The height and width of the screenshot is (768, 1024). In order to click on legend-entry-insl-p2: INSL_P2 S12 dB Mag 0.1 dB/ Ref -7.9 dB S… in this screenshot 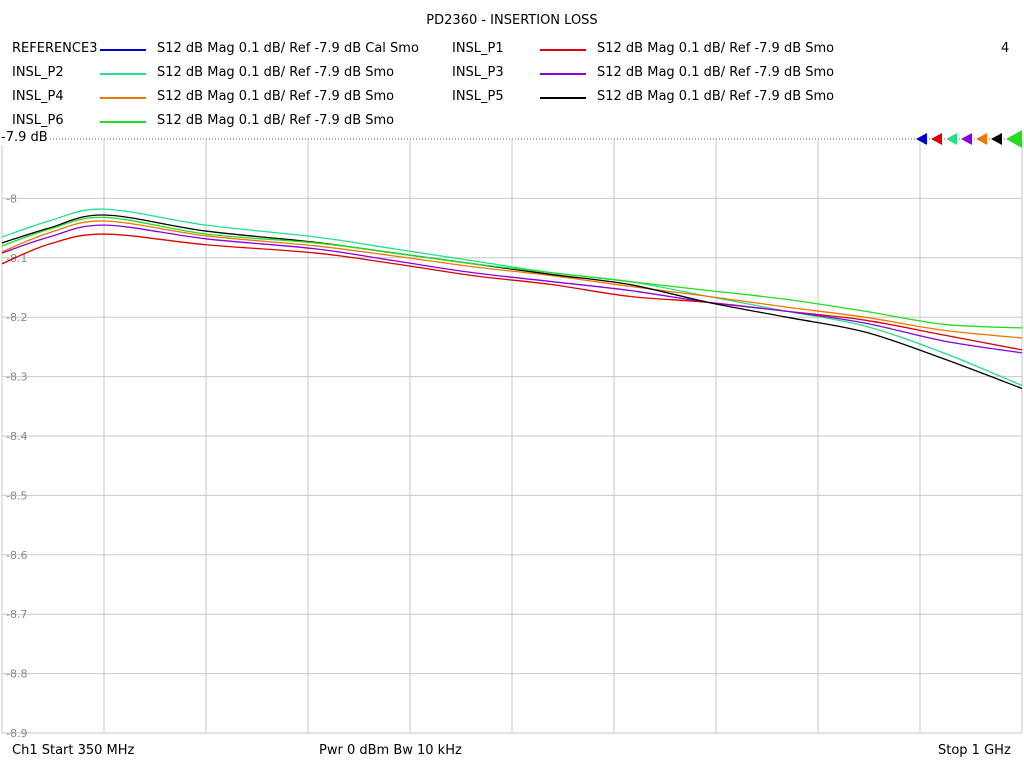, I will do `click(222, 74)`.